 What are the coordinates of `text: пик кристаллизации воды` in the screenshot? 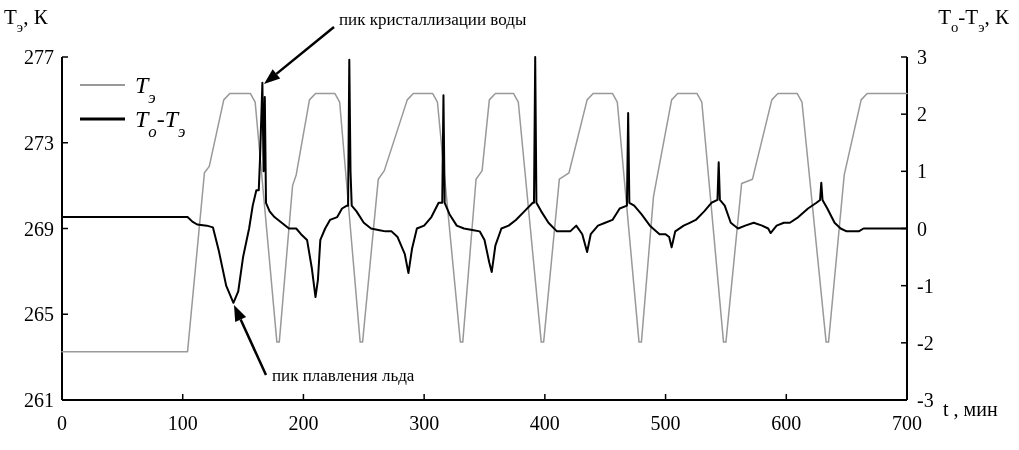 It's located at (433, 19).